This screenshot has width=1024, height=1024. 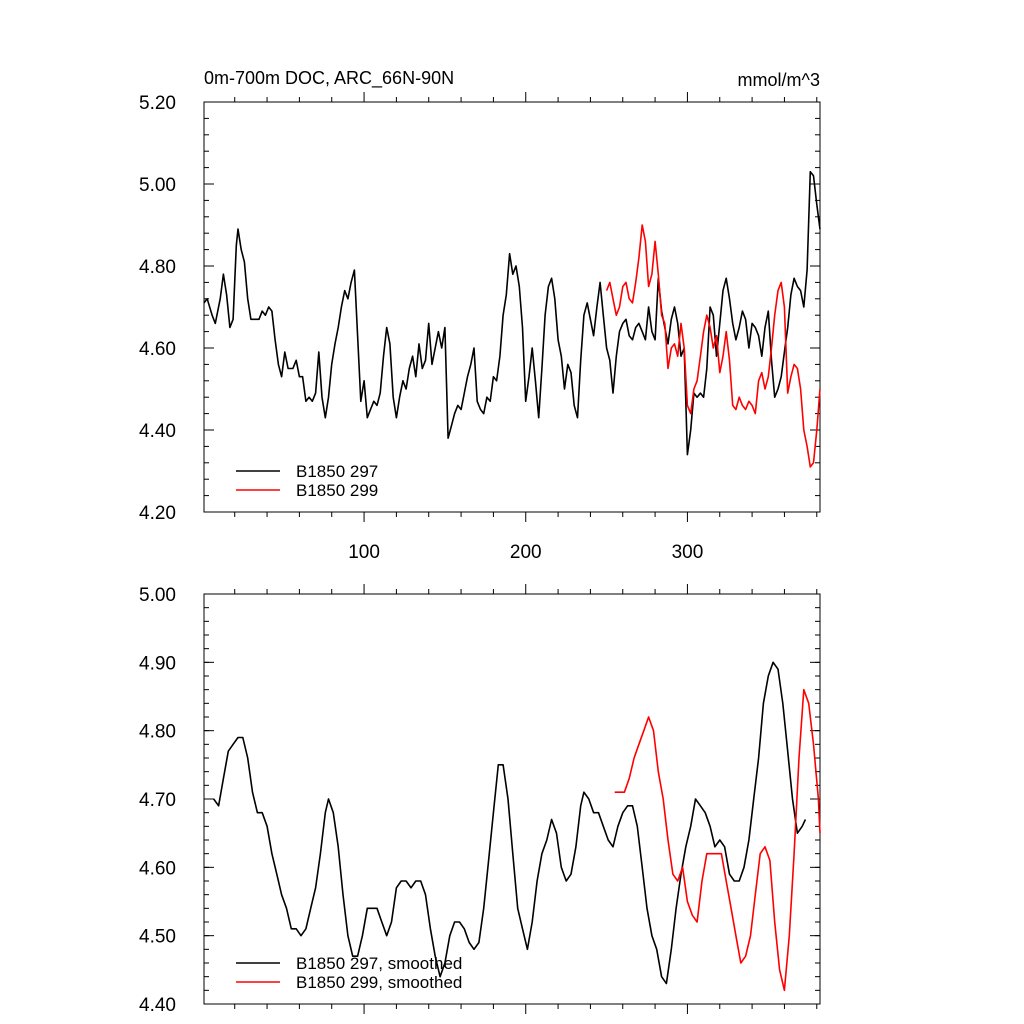 What do you see at coordinates (157, 663) in the screenshot?
I see `bottom-y-tick-label: 4.90` at bounding box center [157, 663].